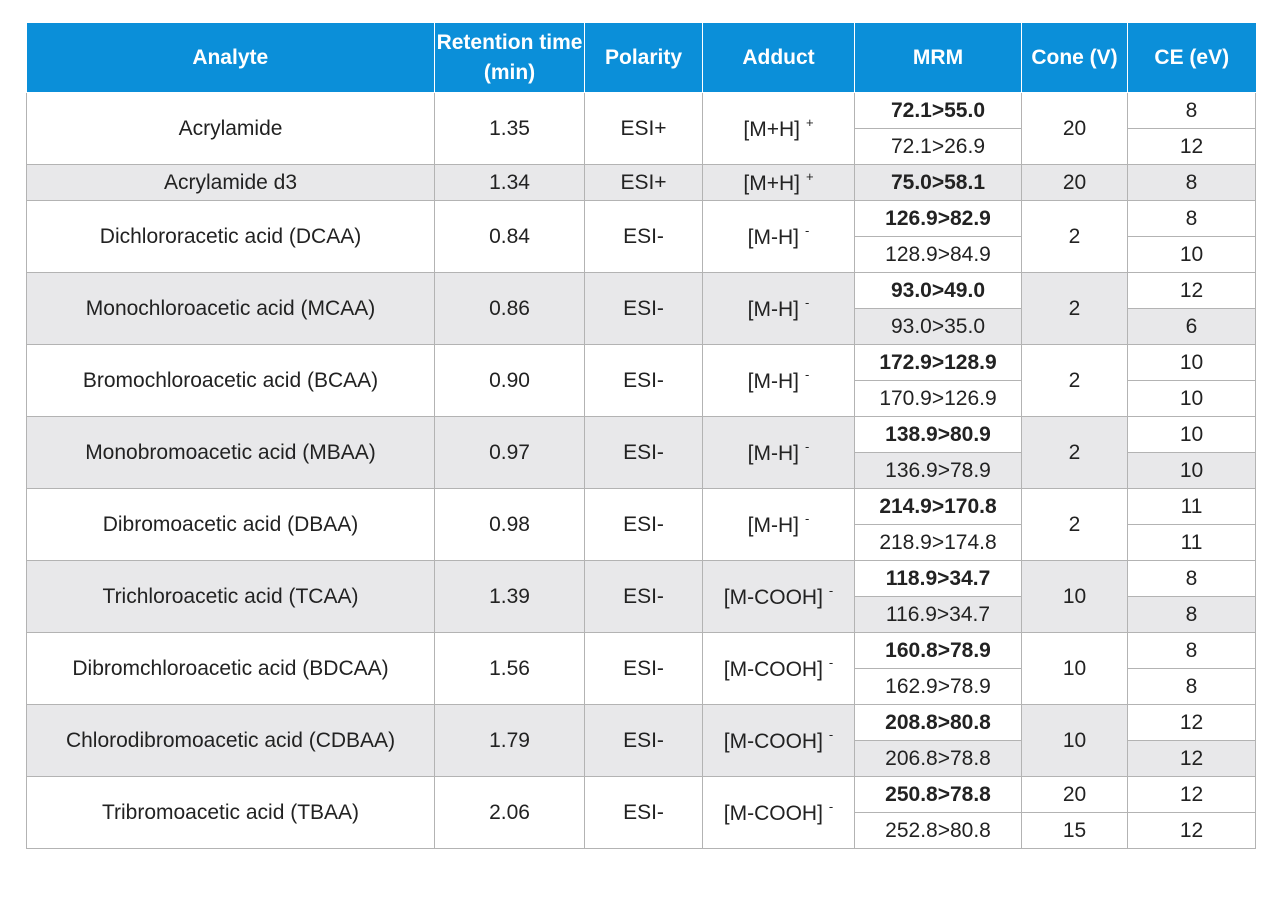  What do you see at coordinates (230, 668) in the screenshot?
I see `cell-analyte: Dibromchloroacetic acid (BDCAA)` at bounding box center [230, 668].